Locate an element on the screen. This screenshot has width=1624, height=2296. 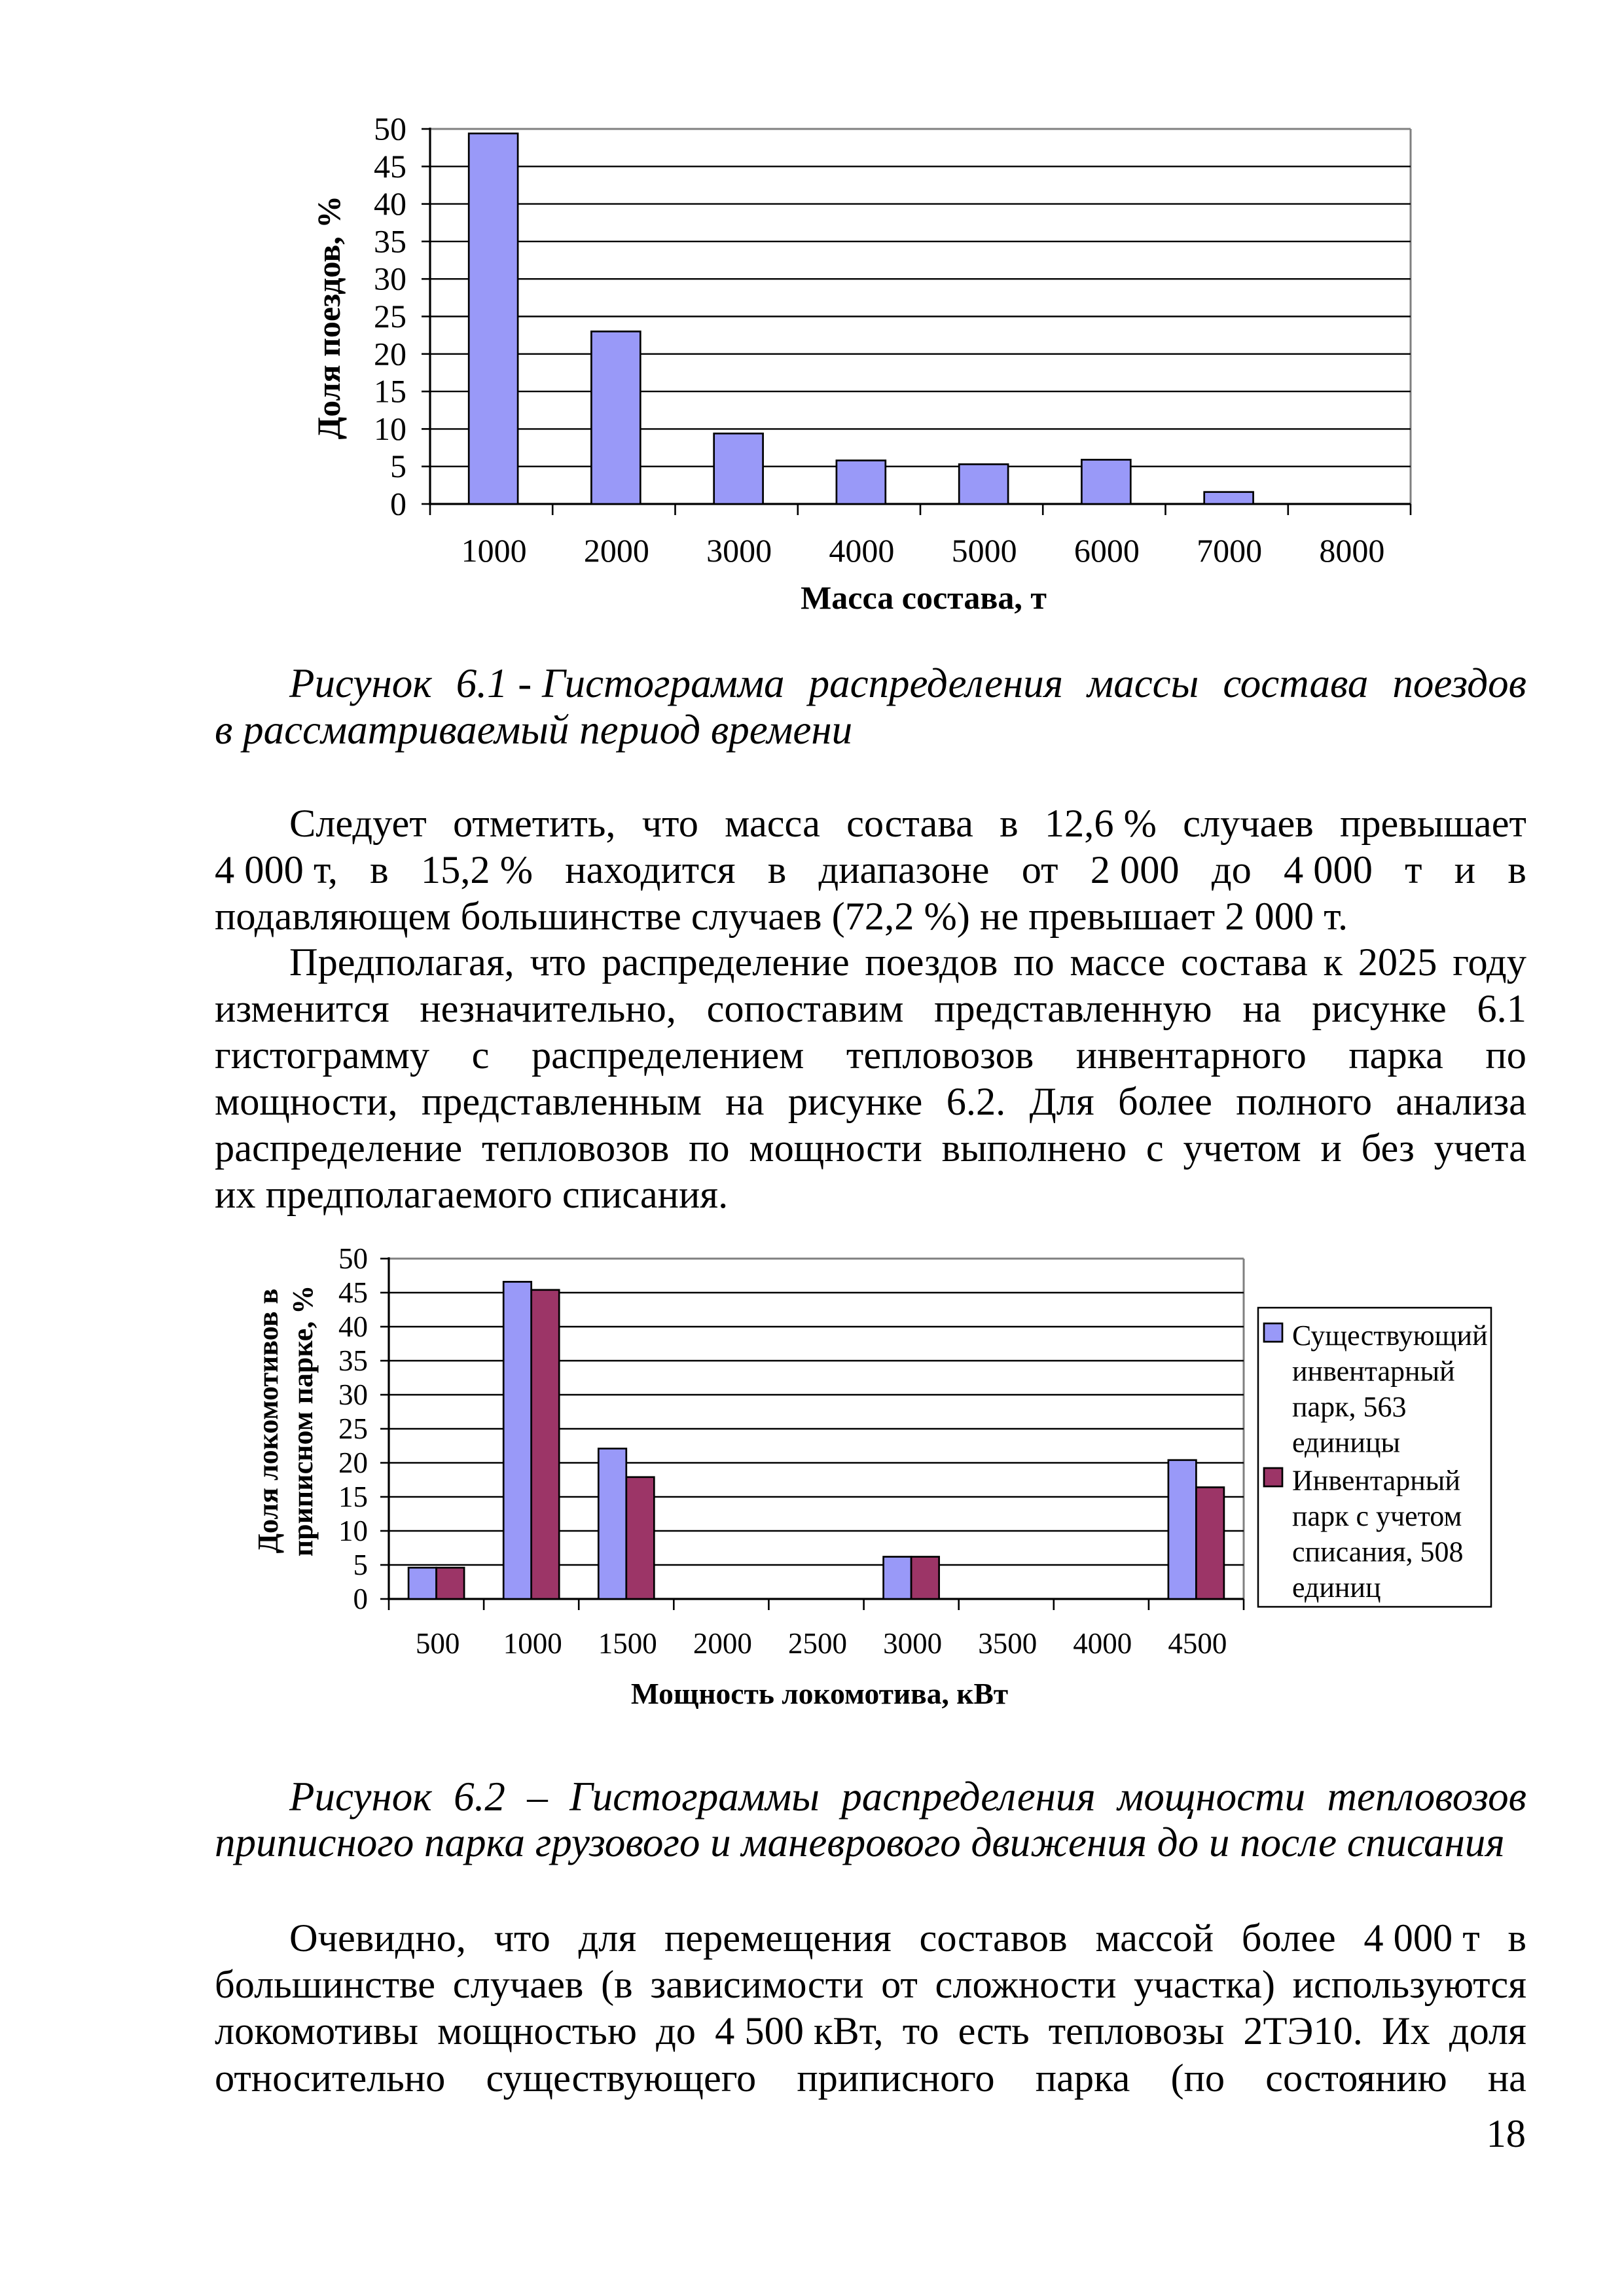
svg-text: единицы is located at coordinates (1346, 1443).